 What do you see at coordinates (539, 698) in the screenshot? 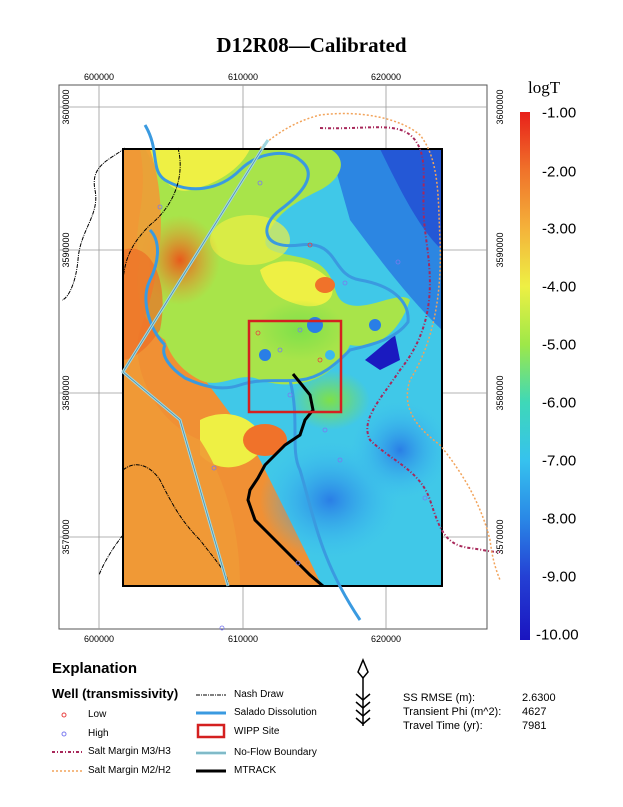
I see `rmse-value: 2.6300` at bounding box center [539, 698].